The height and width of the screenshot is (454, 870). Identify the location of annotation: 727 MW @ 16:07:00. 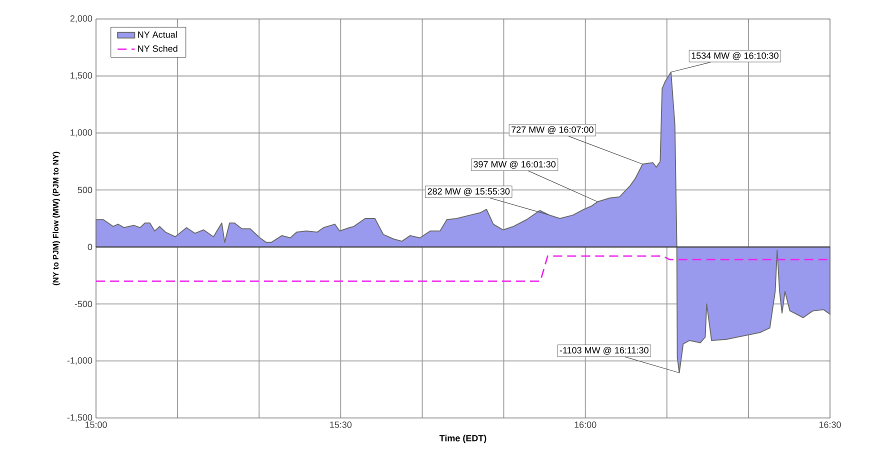
(553, 130).